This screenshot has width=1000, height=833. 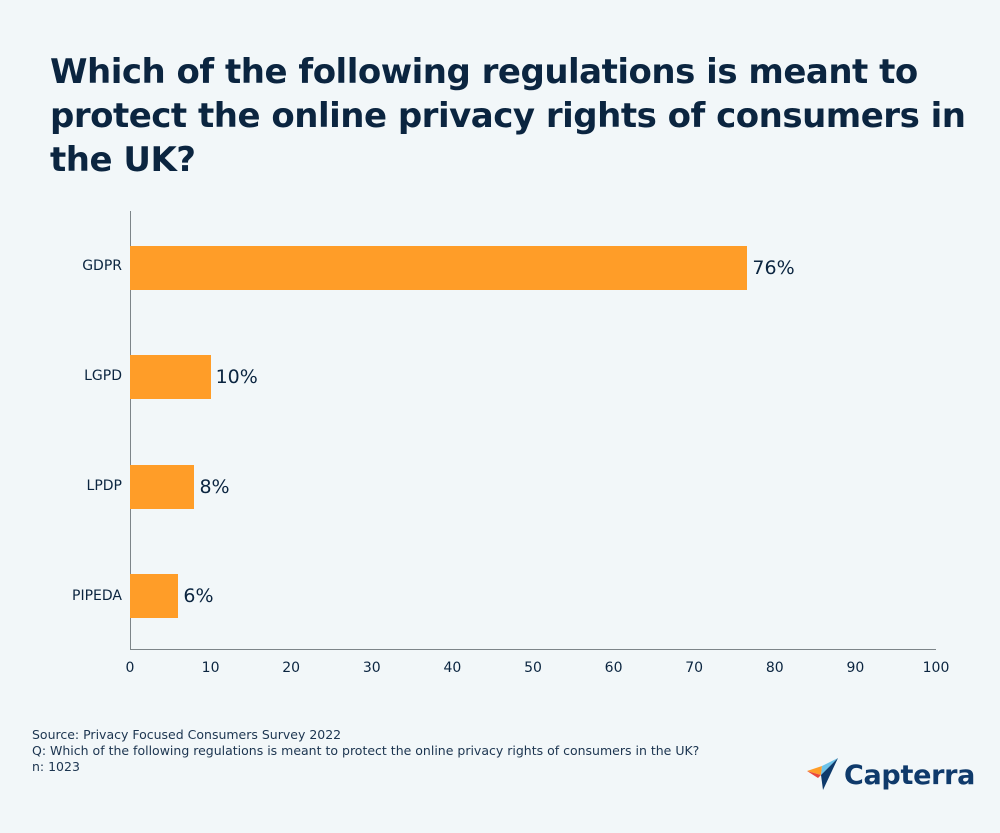 What do you see at coordinates (936, 668) in the screenshot?
I see `x-tick-label: 100` at bounding box center [936, 668].